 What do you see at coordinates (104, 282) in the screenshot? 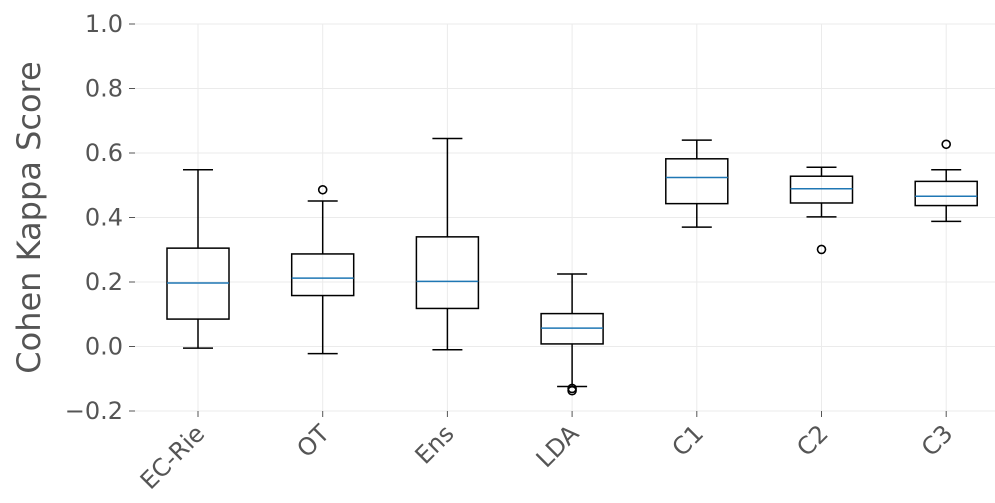
I see `y-tick-label: 0.2` at bounding box center [104, 282].